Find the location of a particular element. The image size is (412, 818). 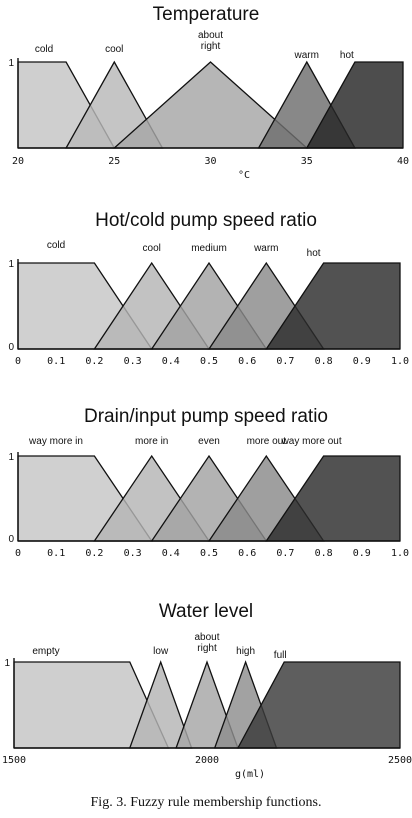

x-axis-label: g(ml) is located at coordinates (250, 774).